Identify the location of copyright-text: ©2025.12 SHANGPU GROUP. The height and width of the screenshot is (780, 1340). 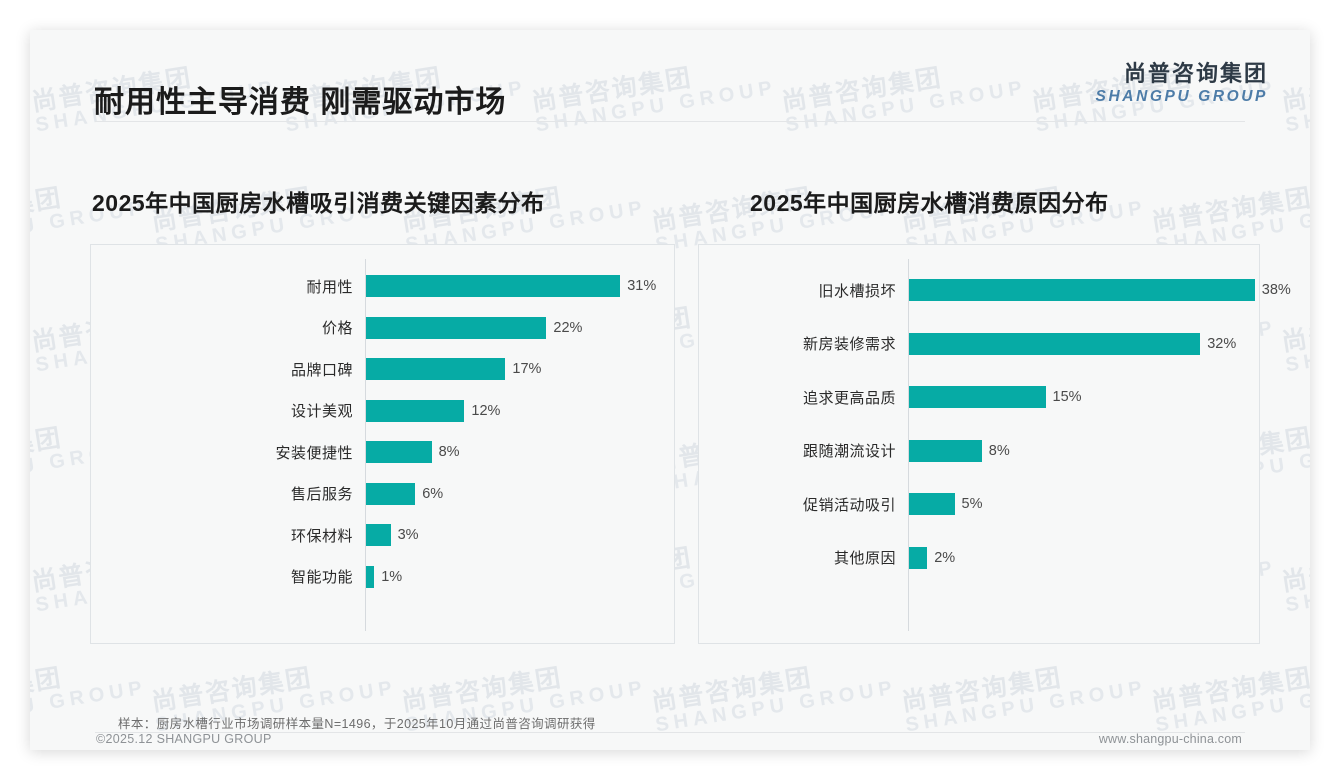
(184, 739).